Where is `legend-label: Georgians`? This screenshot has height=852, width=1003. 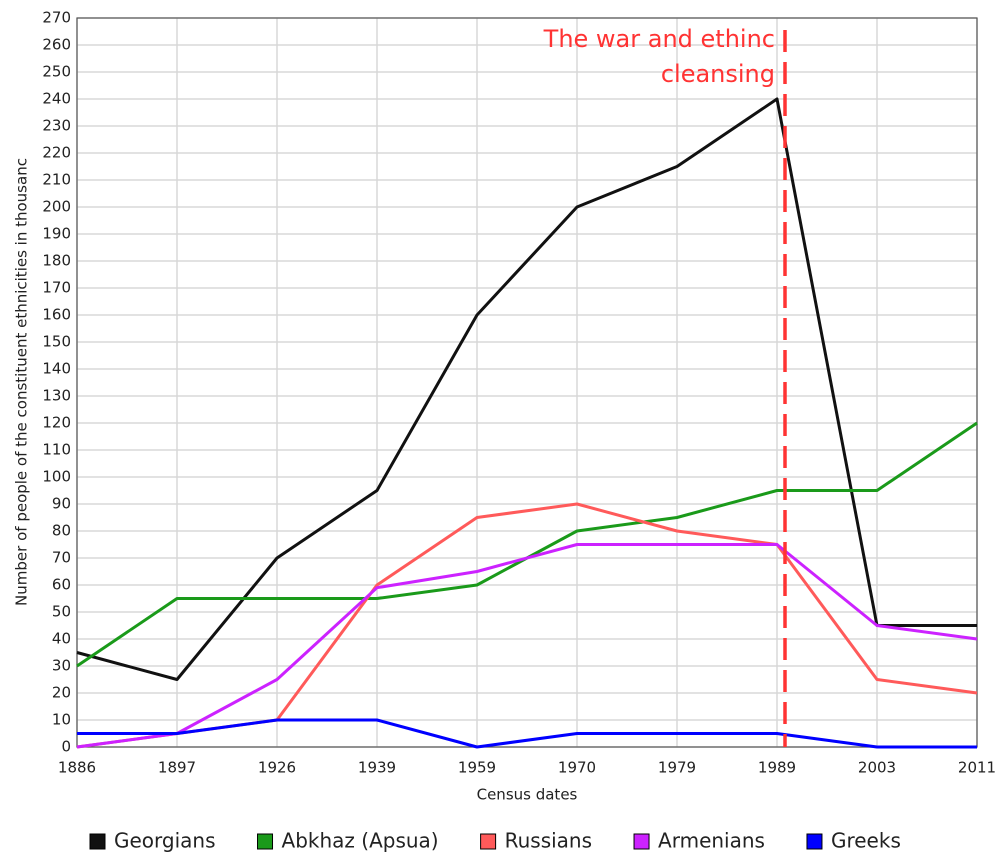
legend-label: Georgians is located at coordinates (165, 840).